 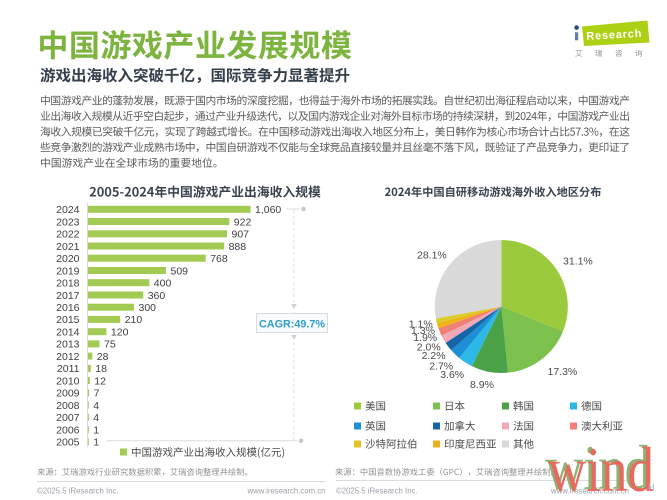 What do you see at coordinates (97, 394) in the screenshot?
I see `svg-text: 7` at bounding box center [97, 394].